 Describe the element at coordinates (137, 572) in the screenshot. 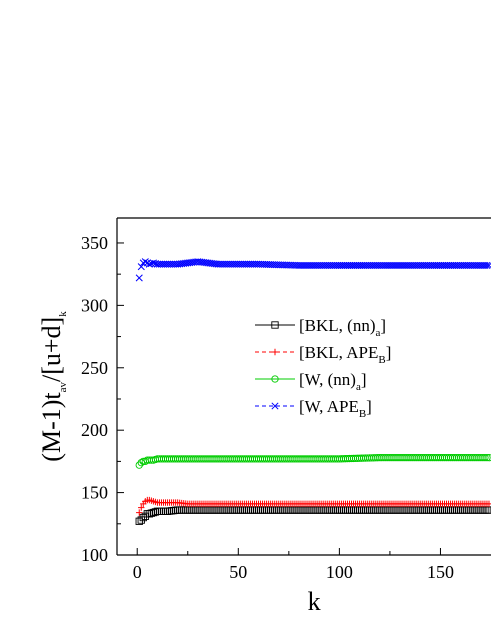

I see `x-tick-label: 0` at that location.